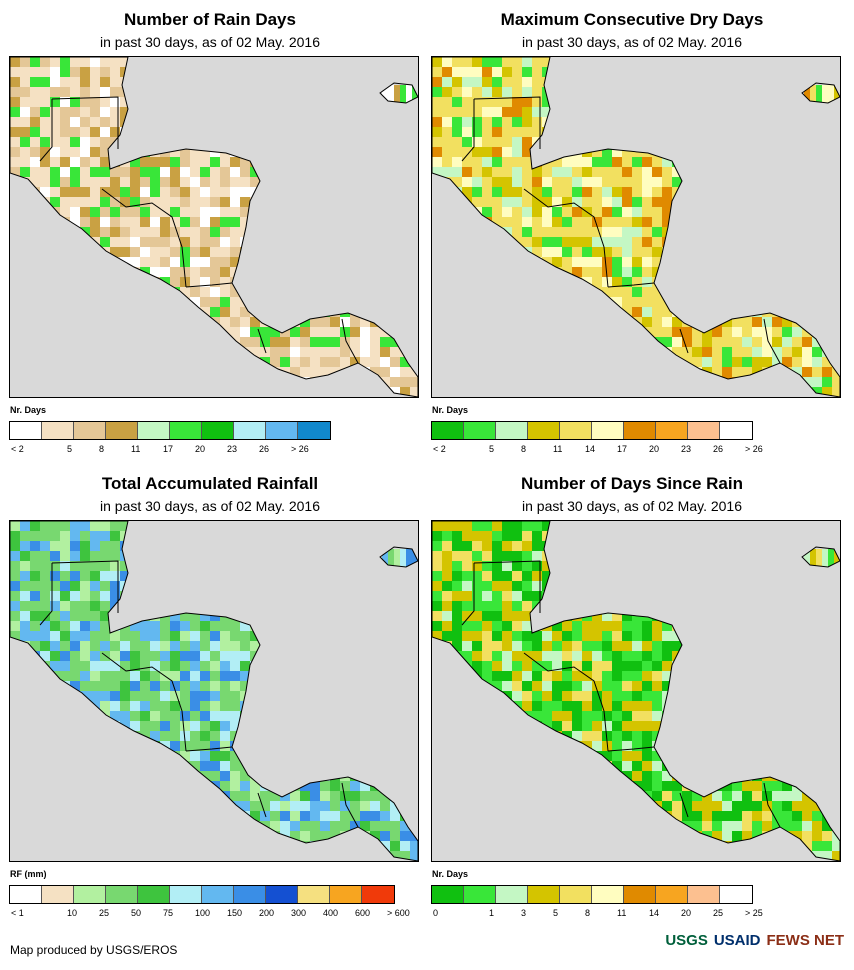  Describe the element at coordinates (210, 506) in the screenshot. I see `panel-subtitle: in past 30 days, as of 02 May. 2016` at that location.